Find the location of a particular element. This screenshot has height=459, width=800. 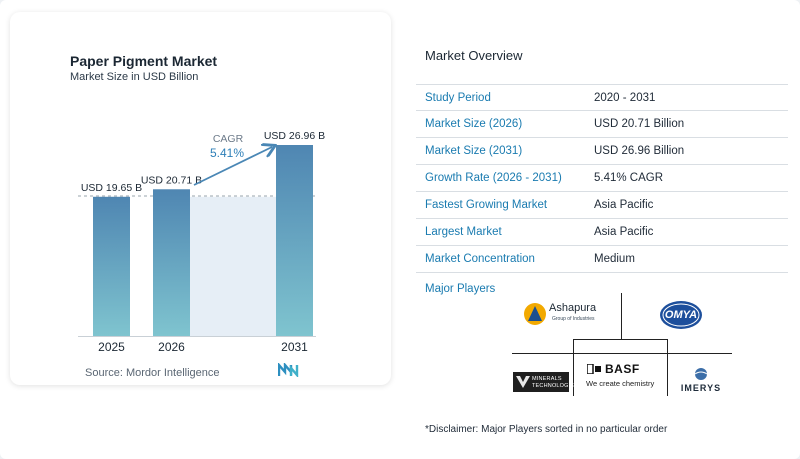

overview-row: Largest Market Asia Pacific is located at coordinates (602, 232).